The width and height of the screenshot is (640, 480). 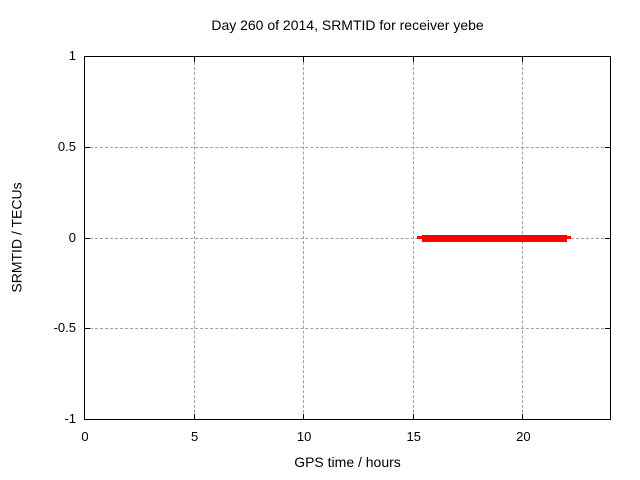 I want to click on y-tick-label: 1, so click(x=72, y=55).